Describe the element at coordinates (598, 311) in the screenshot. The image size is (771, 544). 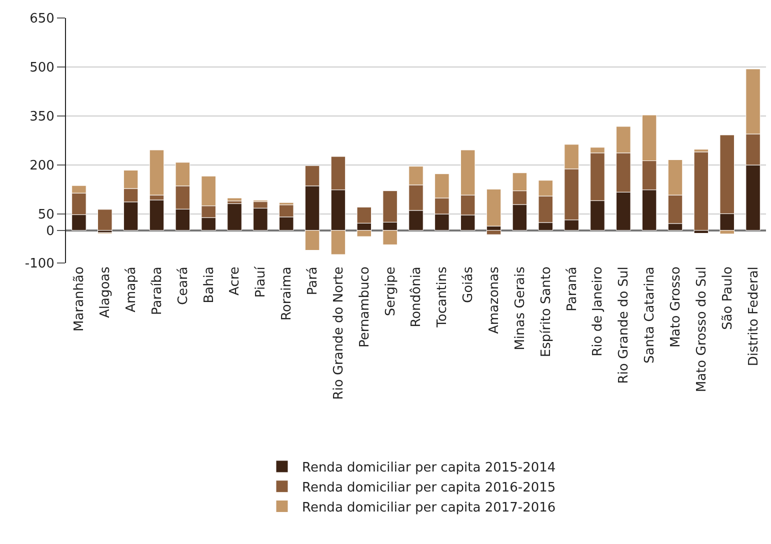
I see `x-tick-label: Rio de Janeiro` at that location.